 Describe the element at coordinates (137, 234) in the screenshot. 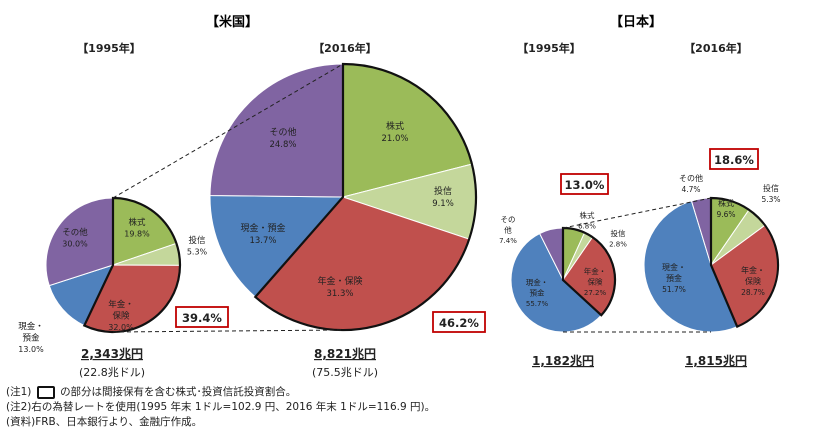

I see `us-1995-value-stocks: 19.8%` at that location.